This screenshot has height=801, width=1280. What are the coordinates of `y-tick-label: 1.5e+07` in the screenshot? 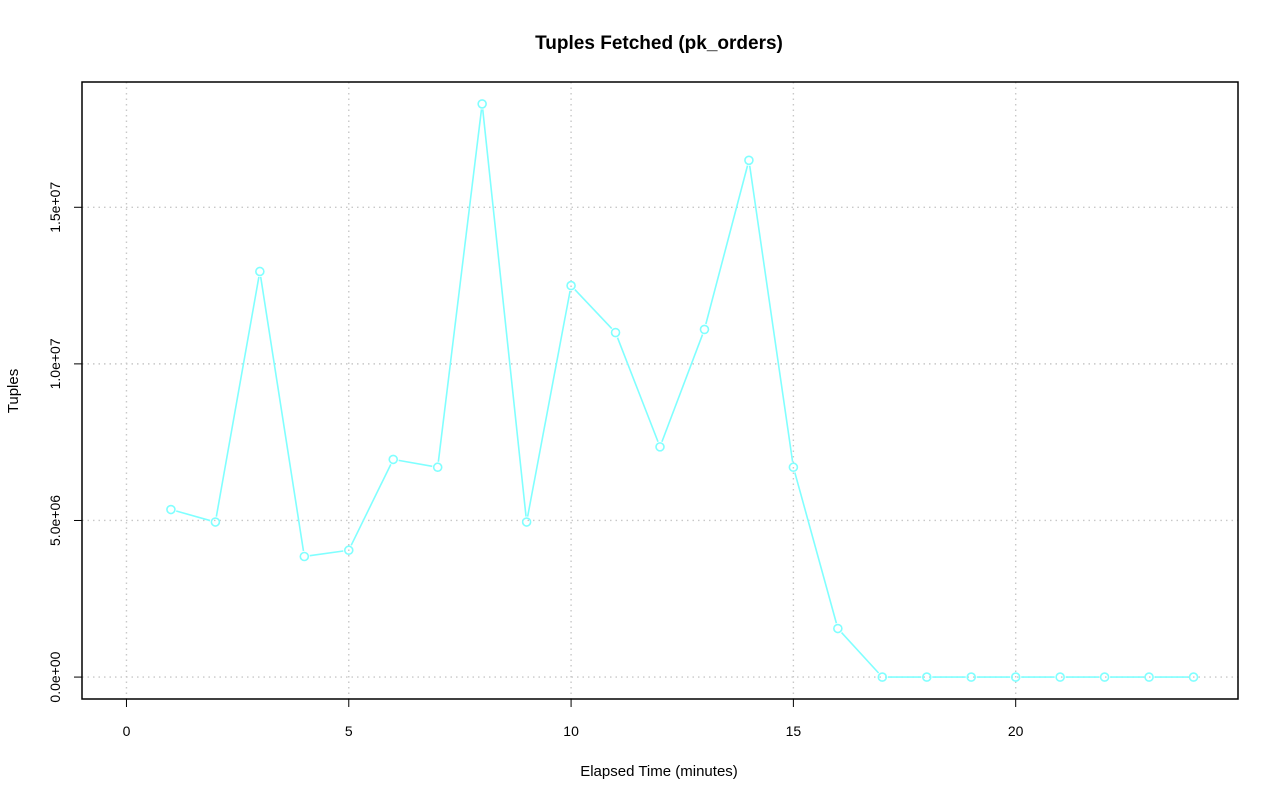 It's located at (55, 207).